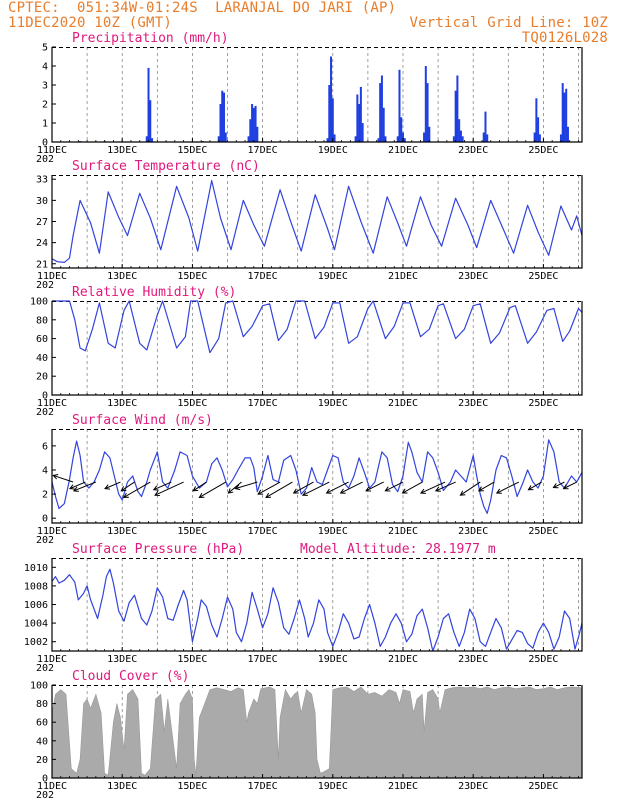 The image size is (618, 800). I want to click on pressure-x-tick-label: 13DEC, so click(122, 659).